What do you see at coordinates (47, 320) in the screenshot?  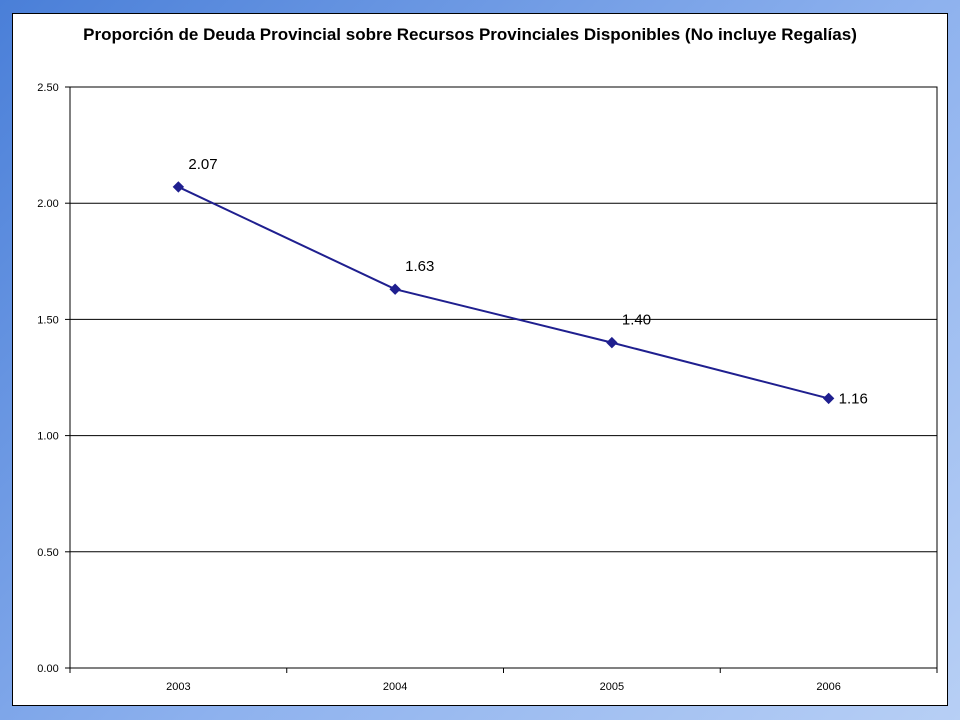 I see `y-tick-label: 1.50` at bounding box center [47, 320].